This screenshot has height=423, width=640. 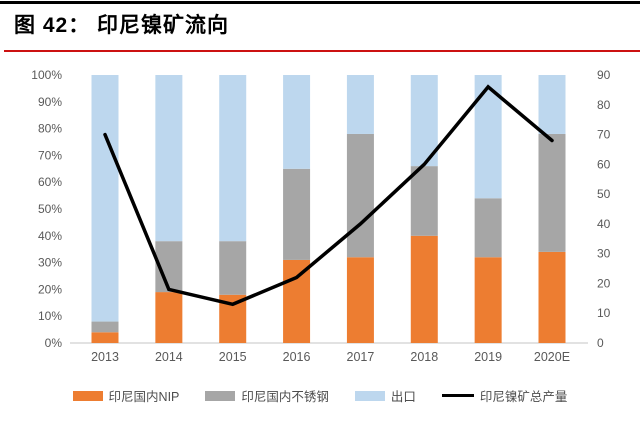 I want to click on legend-item-出口: 出口, so click(x=385, y=395).